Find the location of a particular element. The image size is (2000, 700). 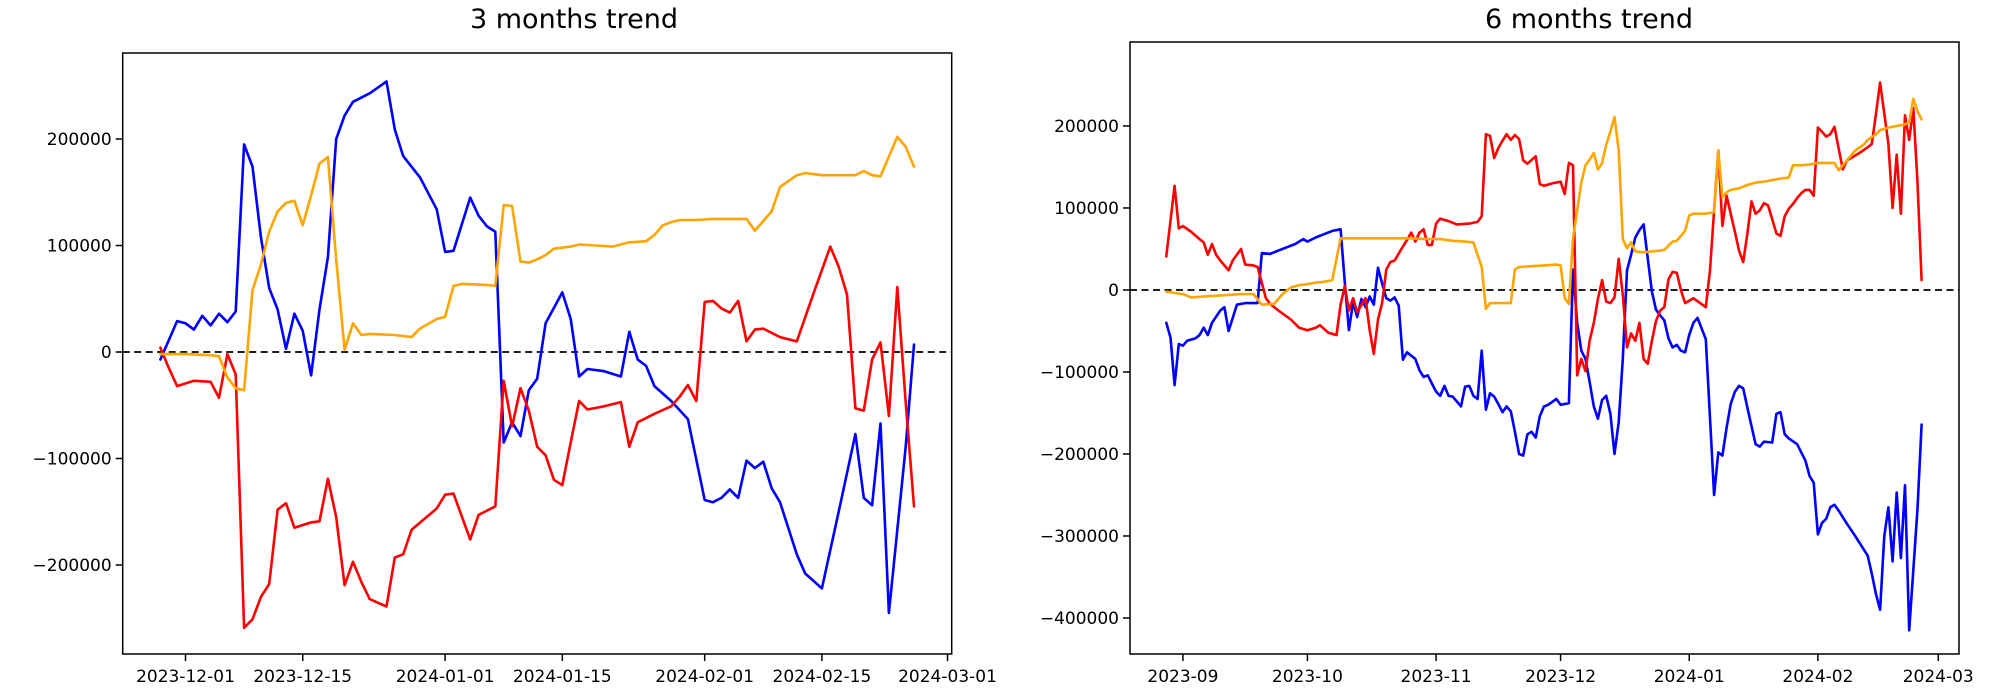

chart-title-6-months: 6 months trend is located at coordinates (1500, 19).